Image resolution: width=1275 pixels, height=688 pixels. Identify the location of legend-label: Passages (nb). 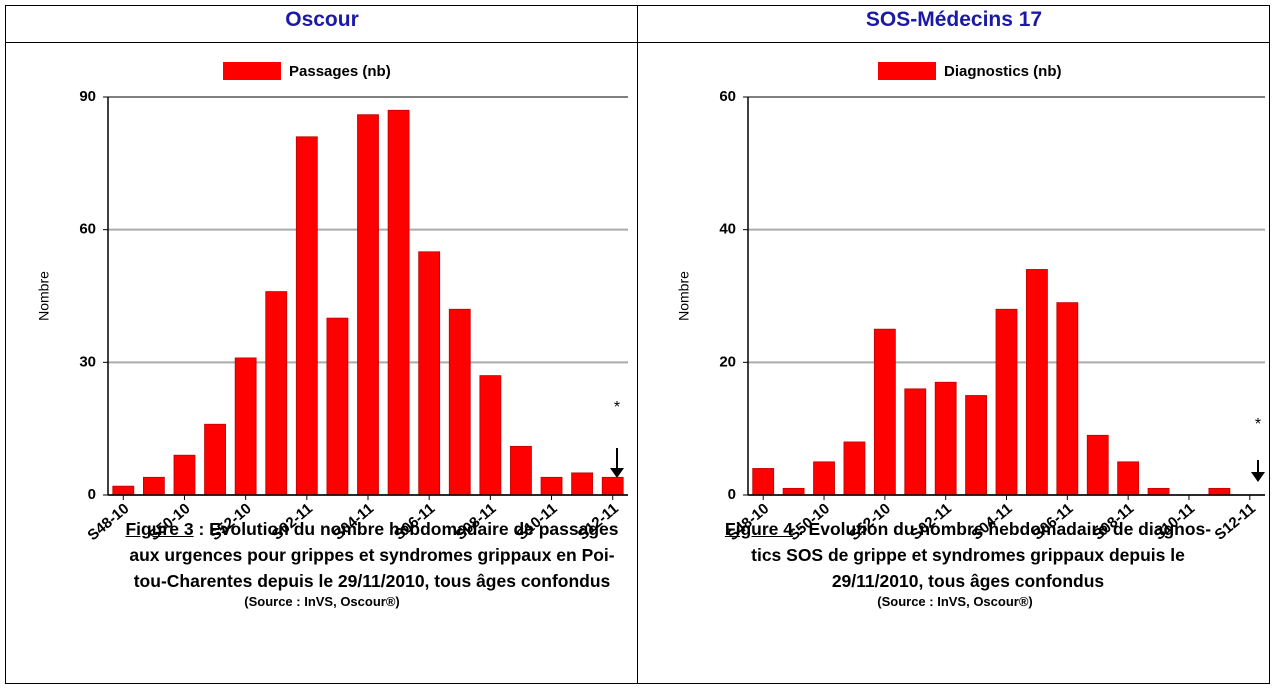
(340, 71).